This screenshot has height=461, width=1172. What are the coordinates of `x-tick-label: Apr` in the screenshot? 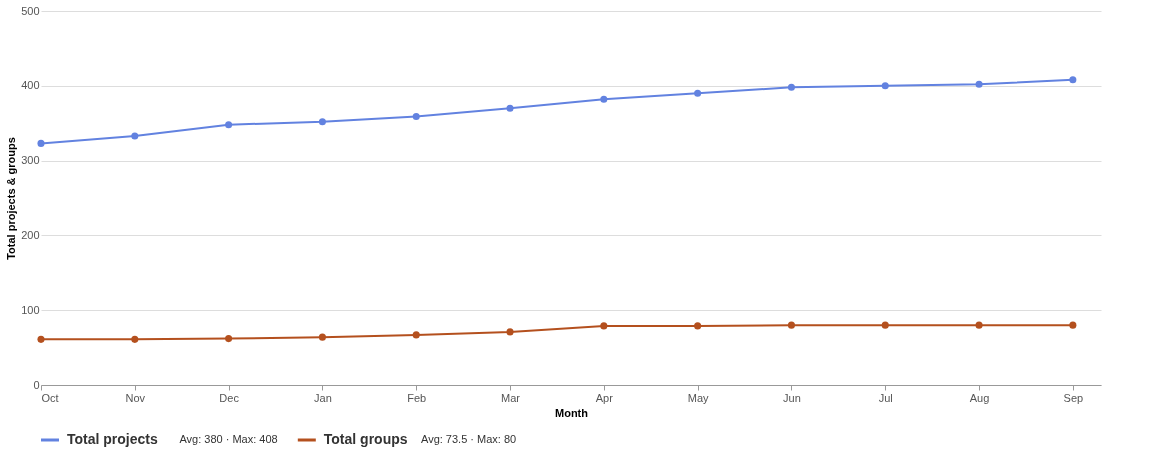 It's located at (604, 397).